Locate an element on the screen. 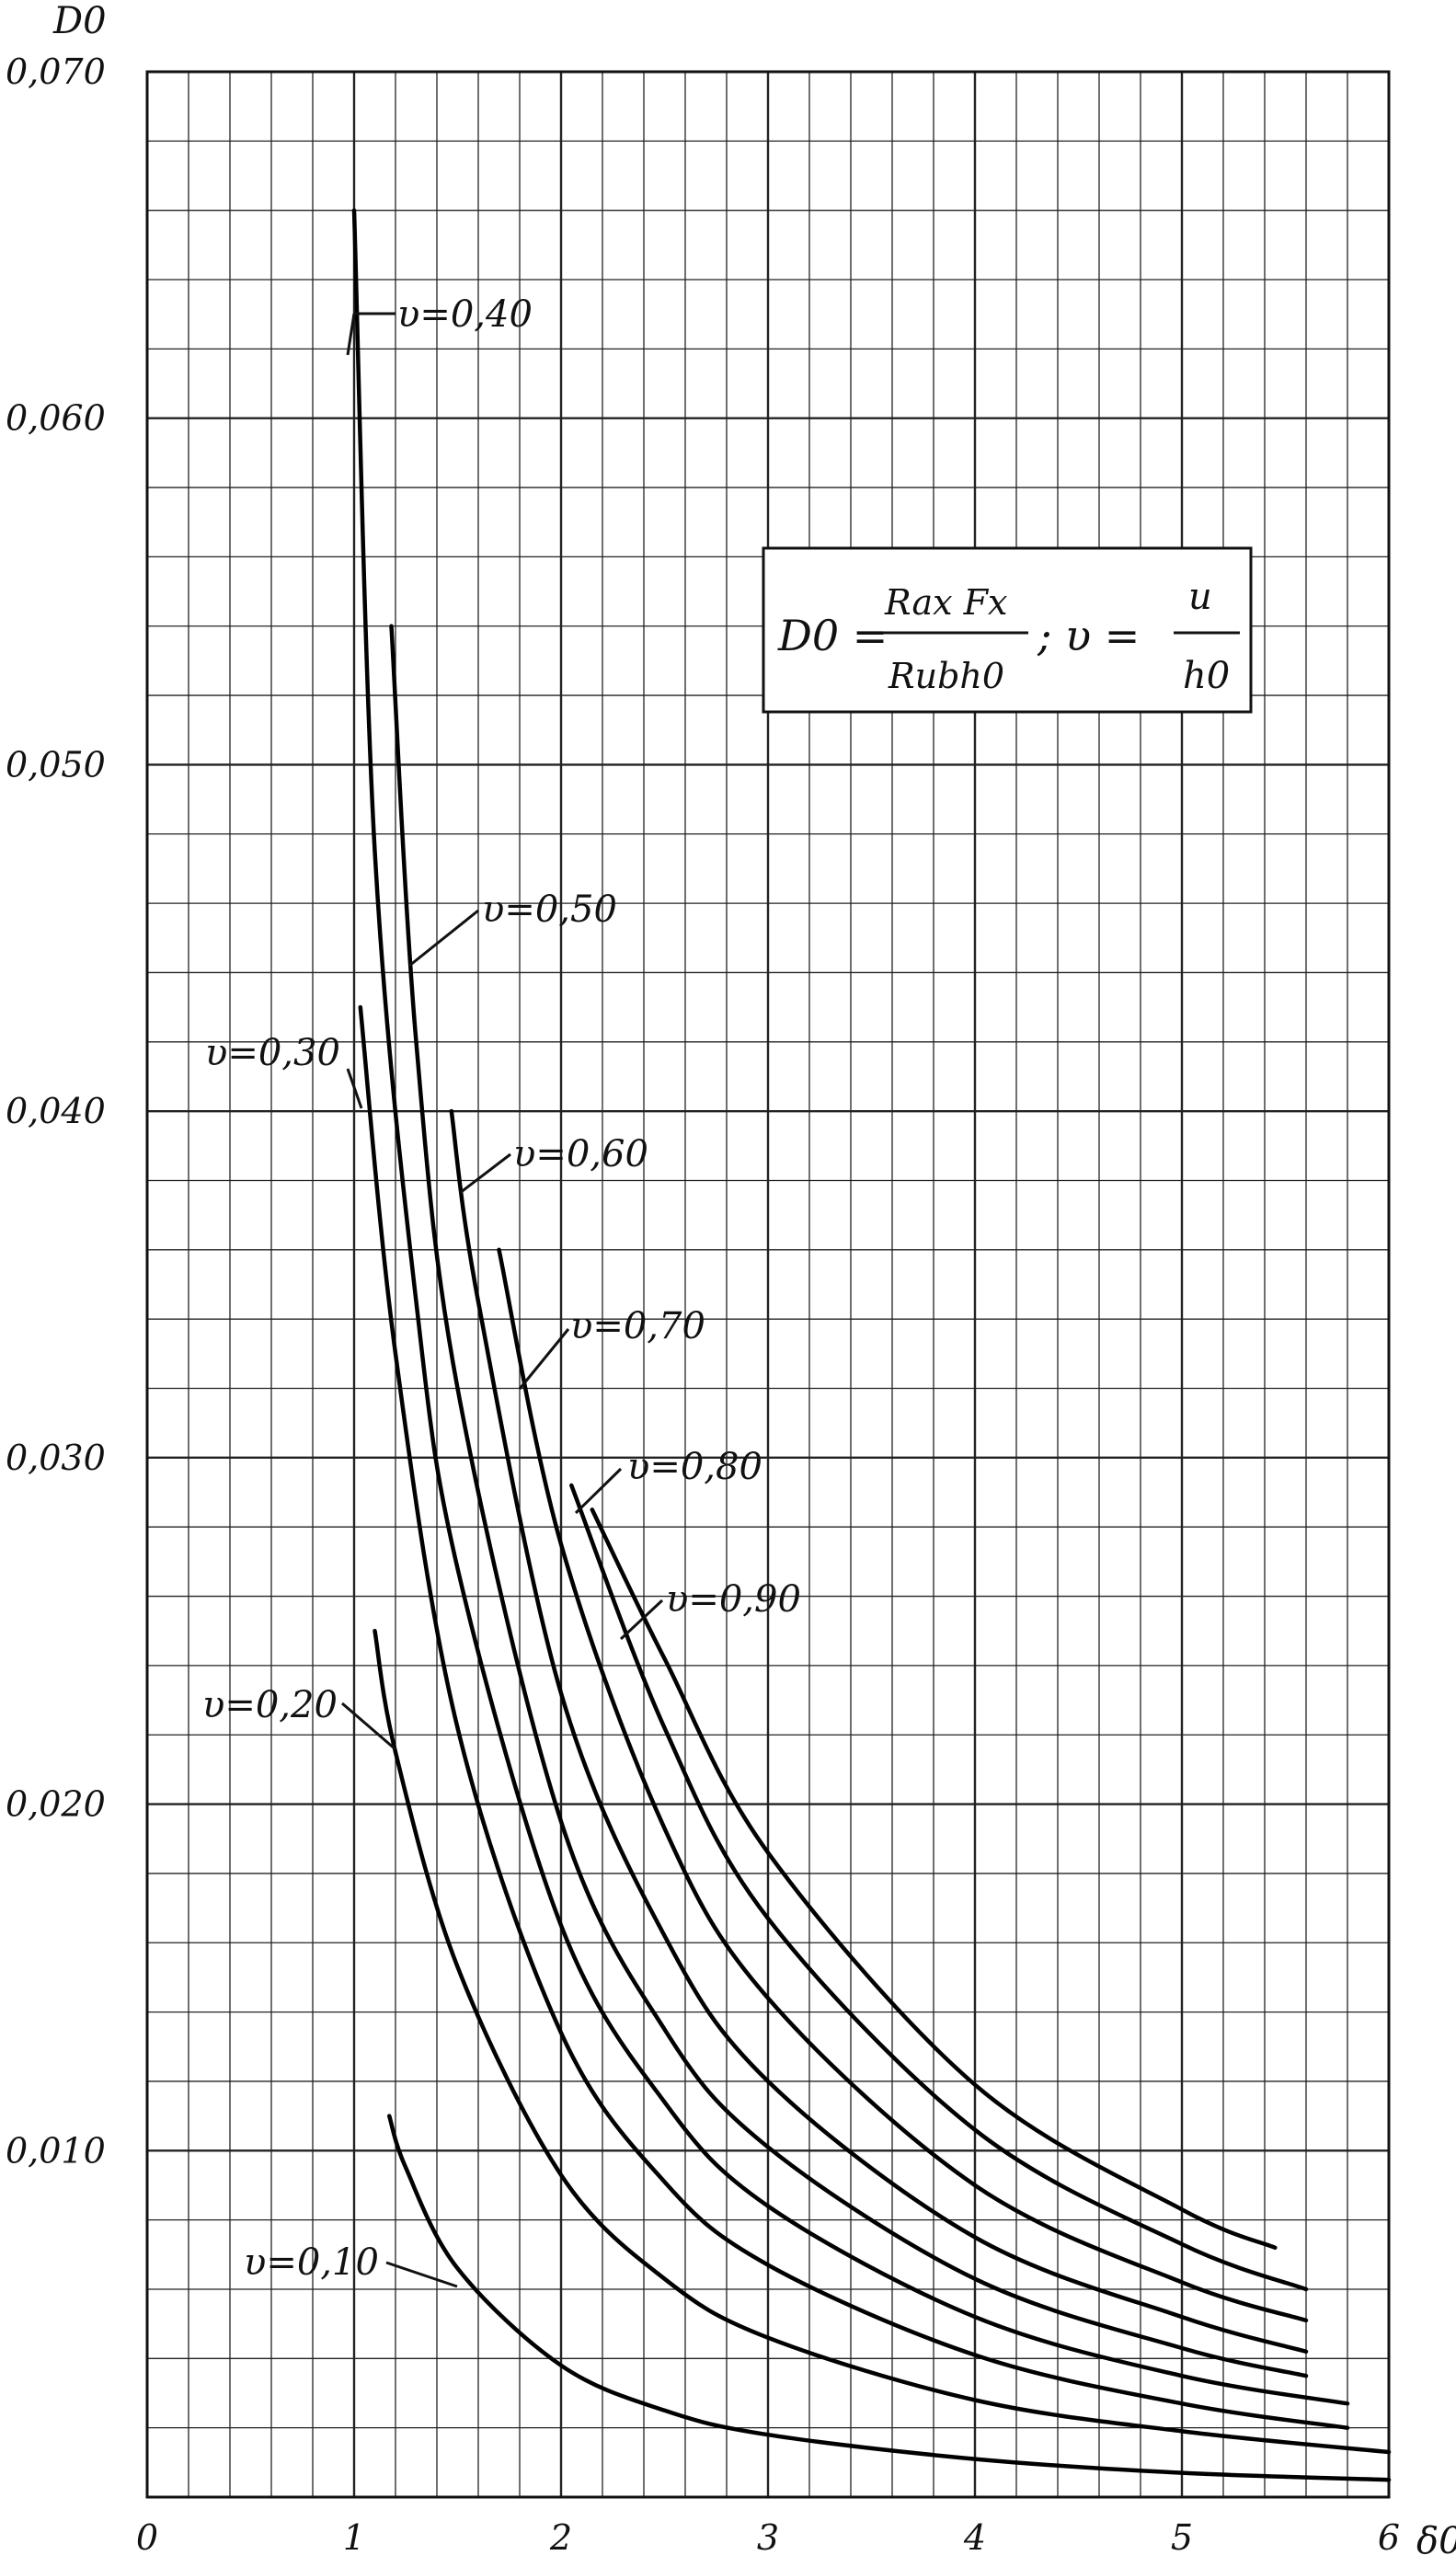 Image resolution: width=1456 pixels, height=2567 pixels. curve-label-text-050: υ=0,50 is located at coordinates (549, 910).